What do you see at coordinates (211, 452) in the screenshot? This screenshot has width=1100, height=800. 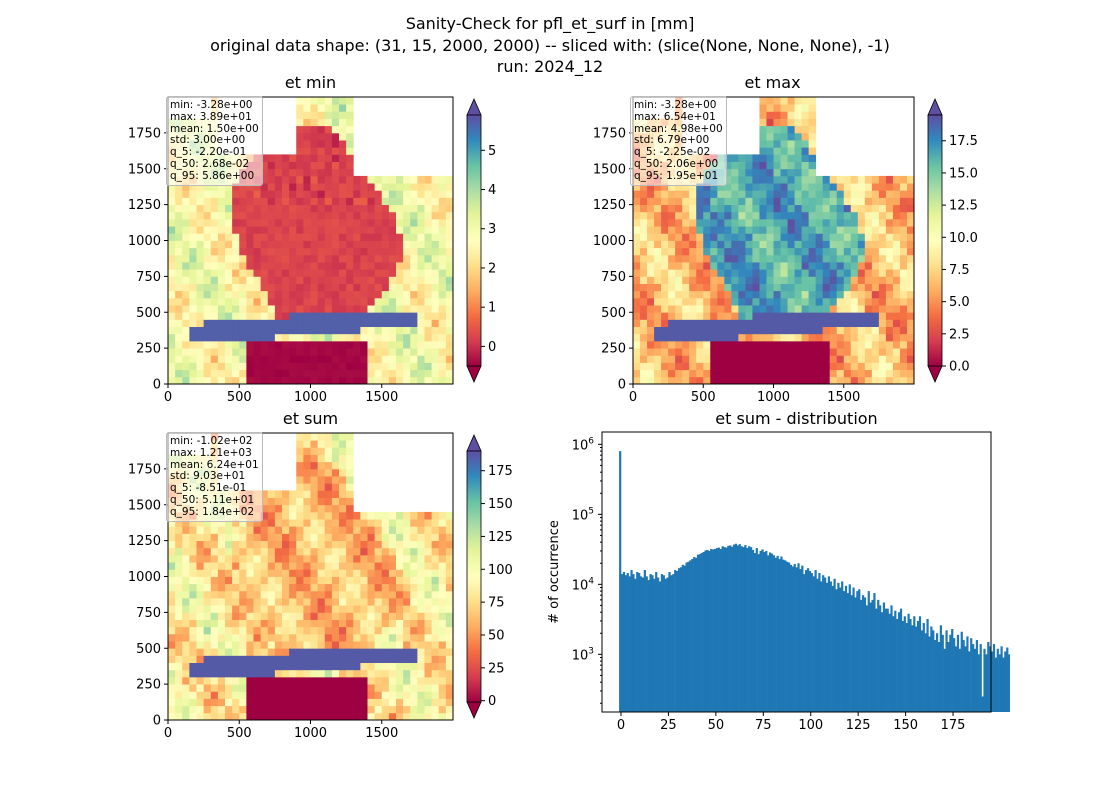 I see `stat-line: max: 1.21e+03` at bounding box center [211, 452].